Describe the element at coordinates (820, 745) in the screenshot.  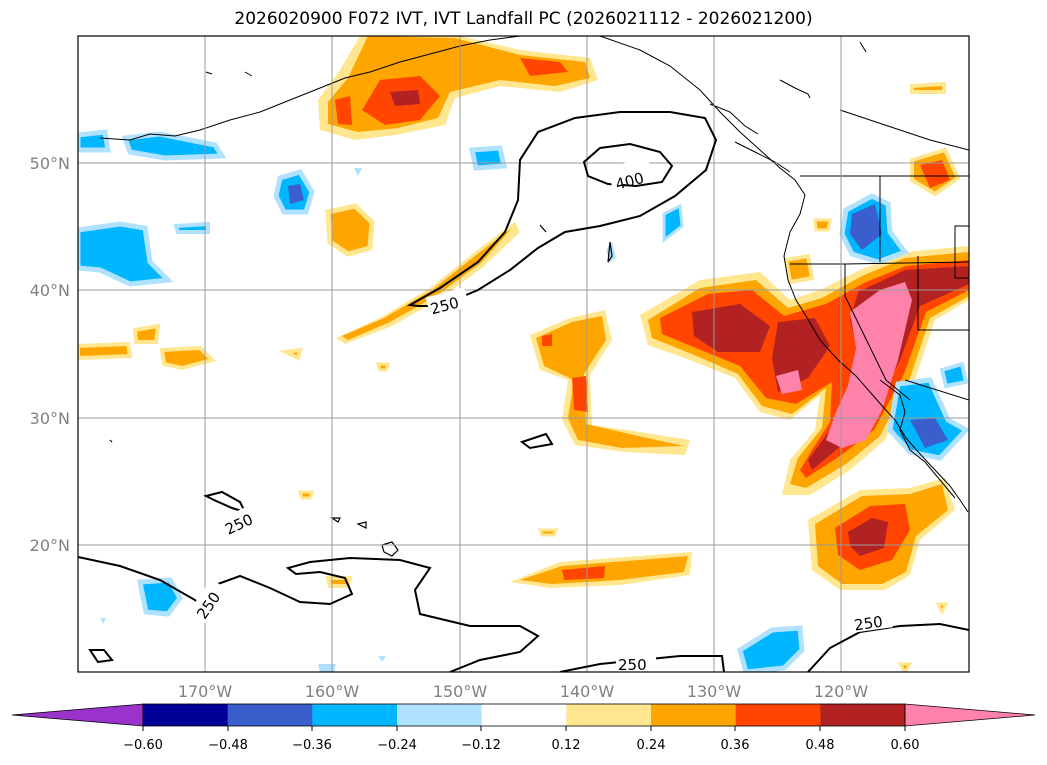
I see `cb-label-8: 0.48` at that location.